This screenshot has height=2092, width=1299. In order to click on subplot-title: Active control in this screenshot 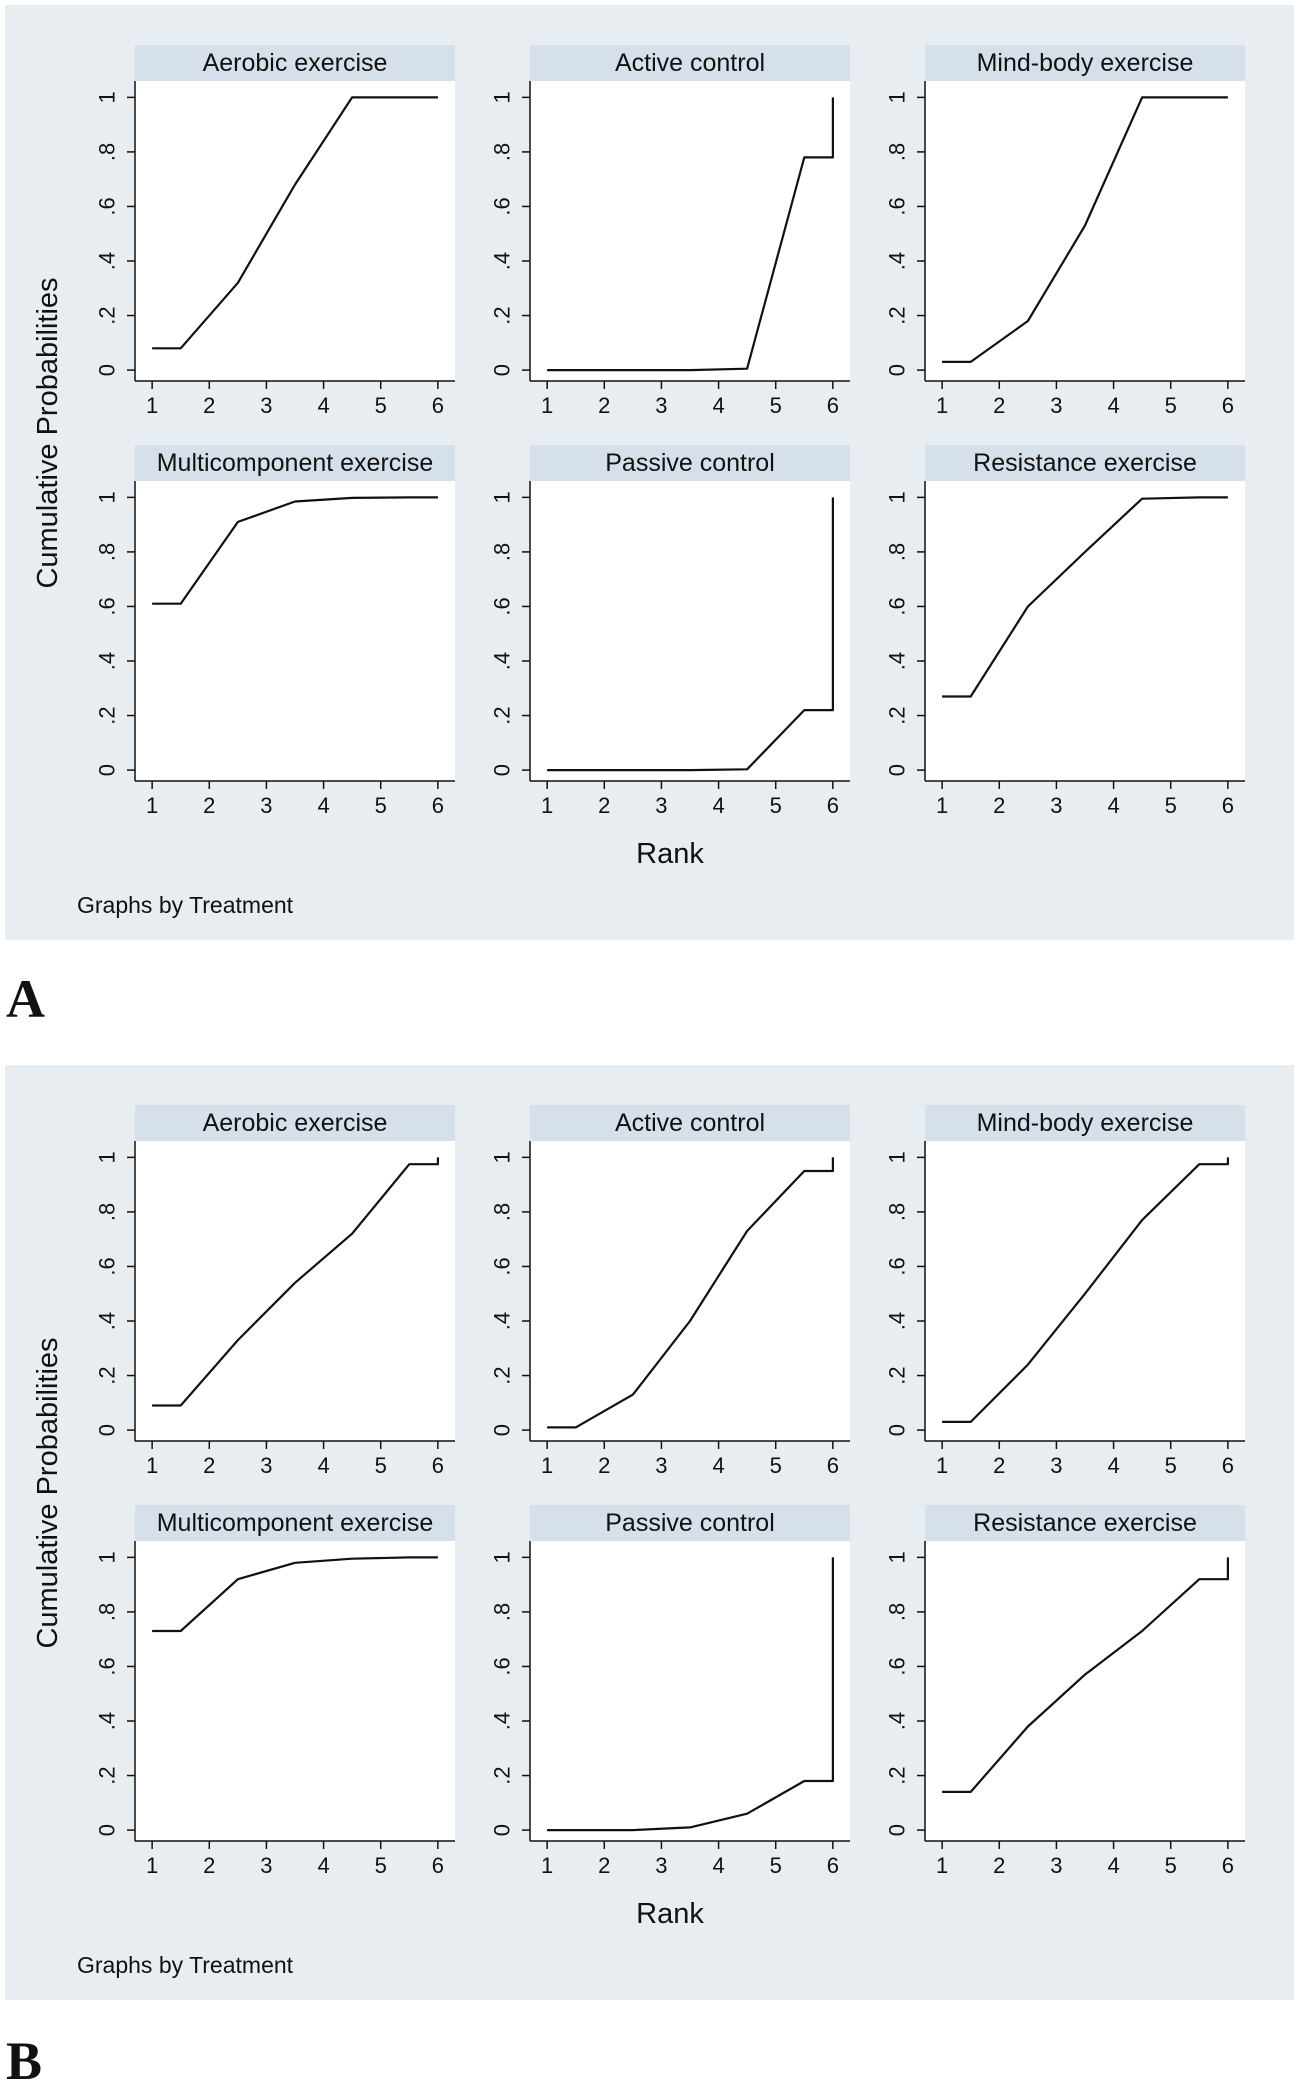, I will do `click(690, 63)`.